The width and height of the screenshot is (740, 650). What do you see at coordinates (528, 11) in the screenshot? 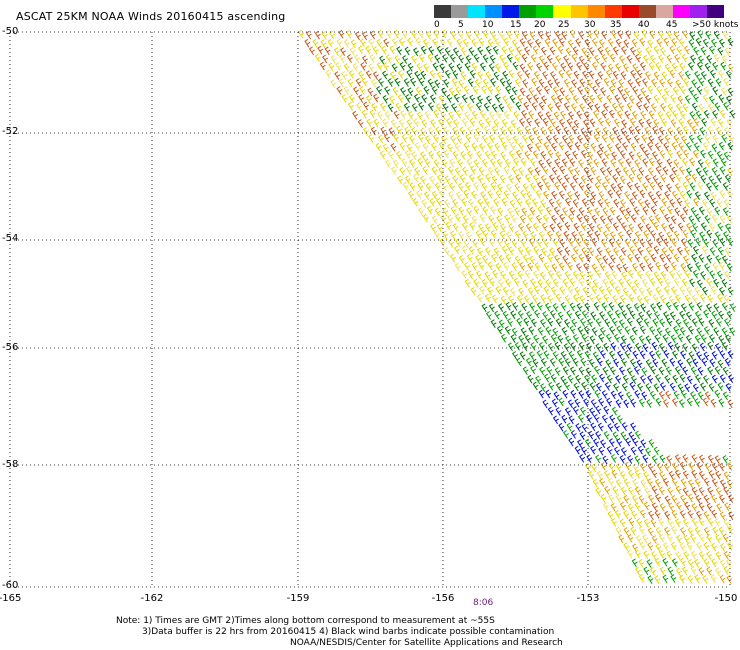
I see `colorbar-segment` at bounding box center [528, 11].